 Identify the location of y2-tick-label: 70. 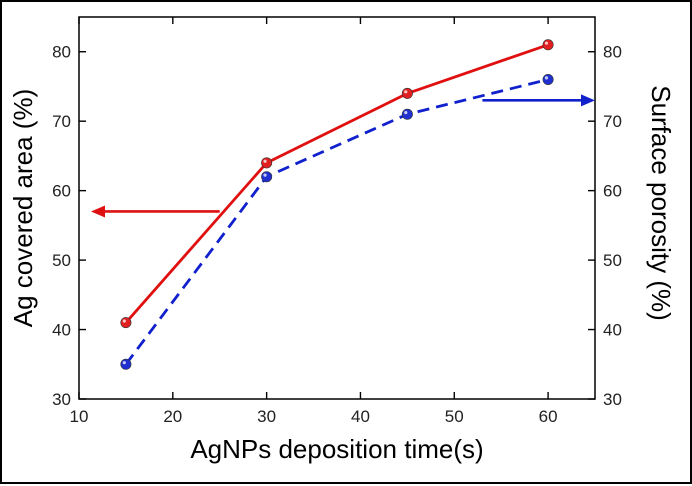
(612, 121).